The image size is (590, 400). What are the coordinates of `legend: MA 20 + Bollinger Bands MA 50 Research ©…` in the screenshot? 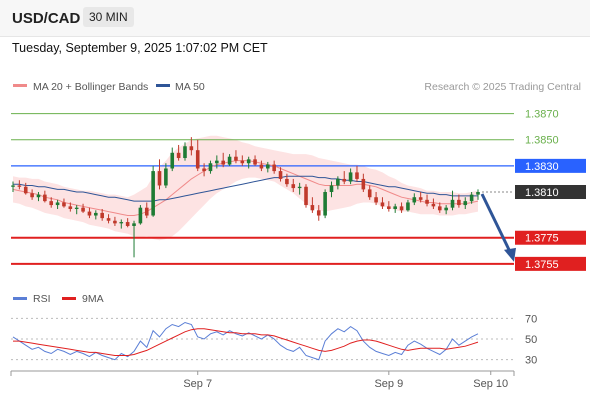 It's located at (297, 87).